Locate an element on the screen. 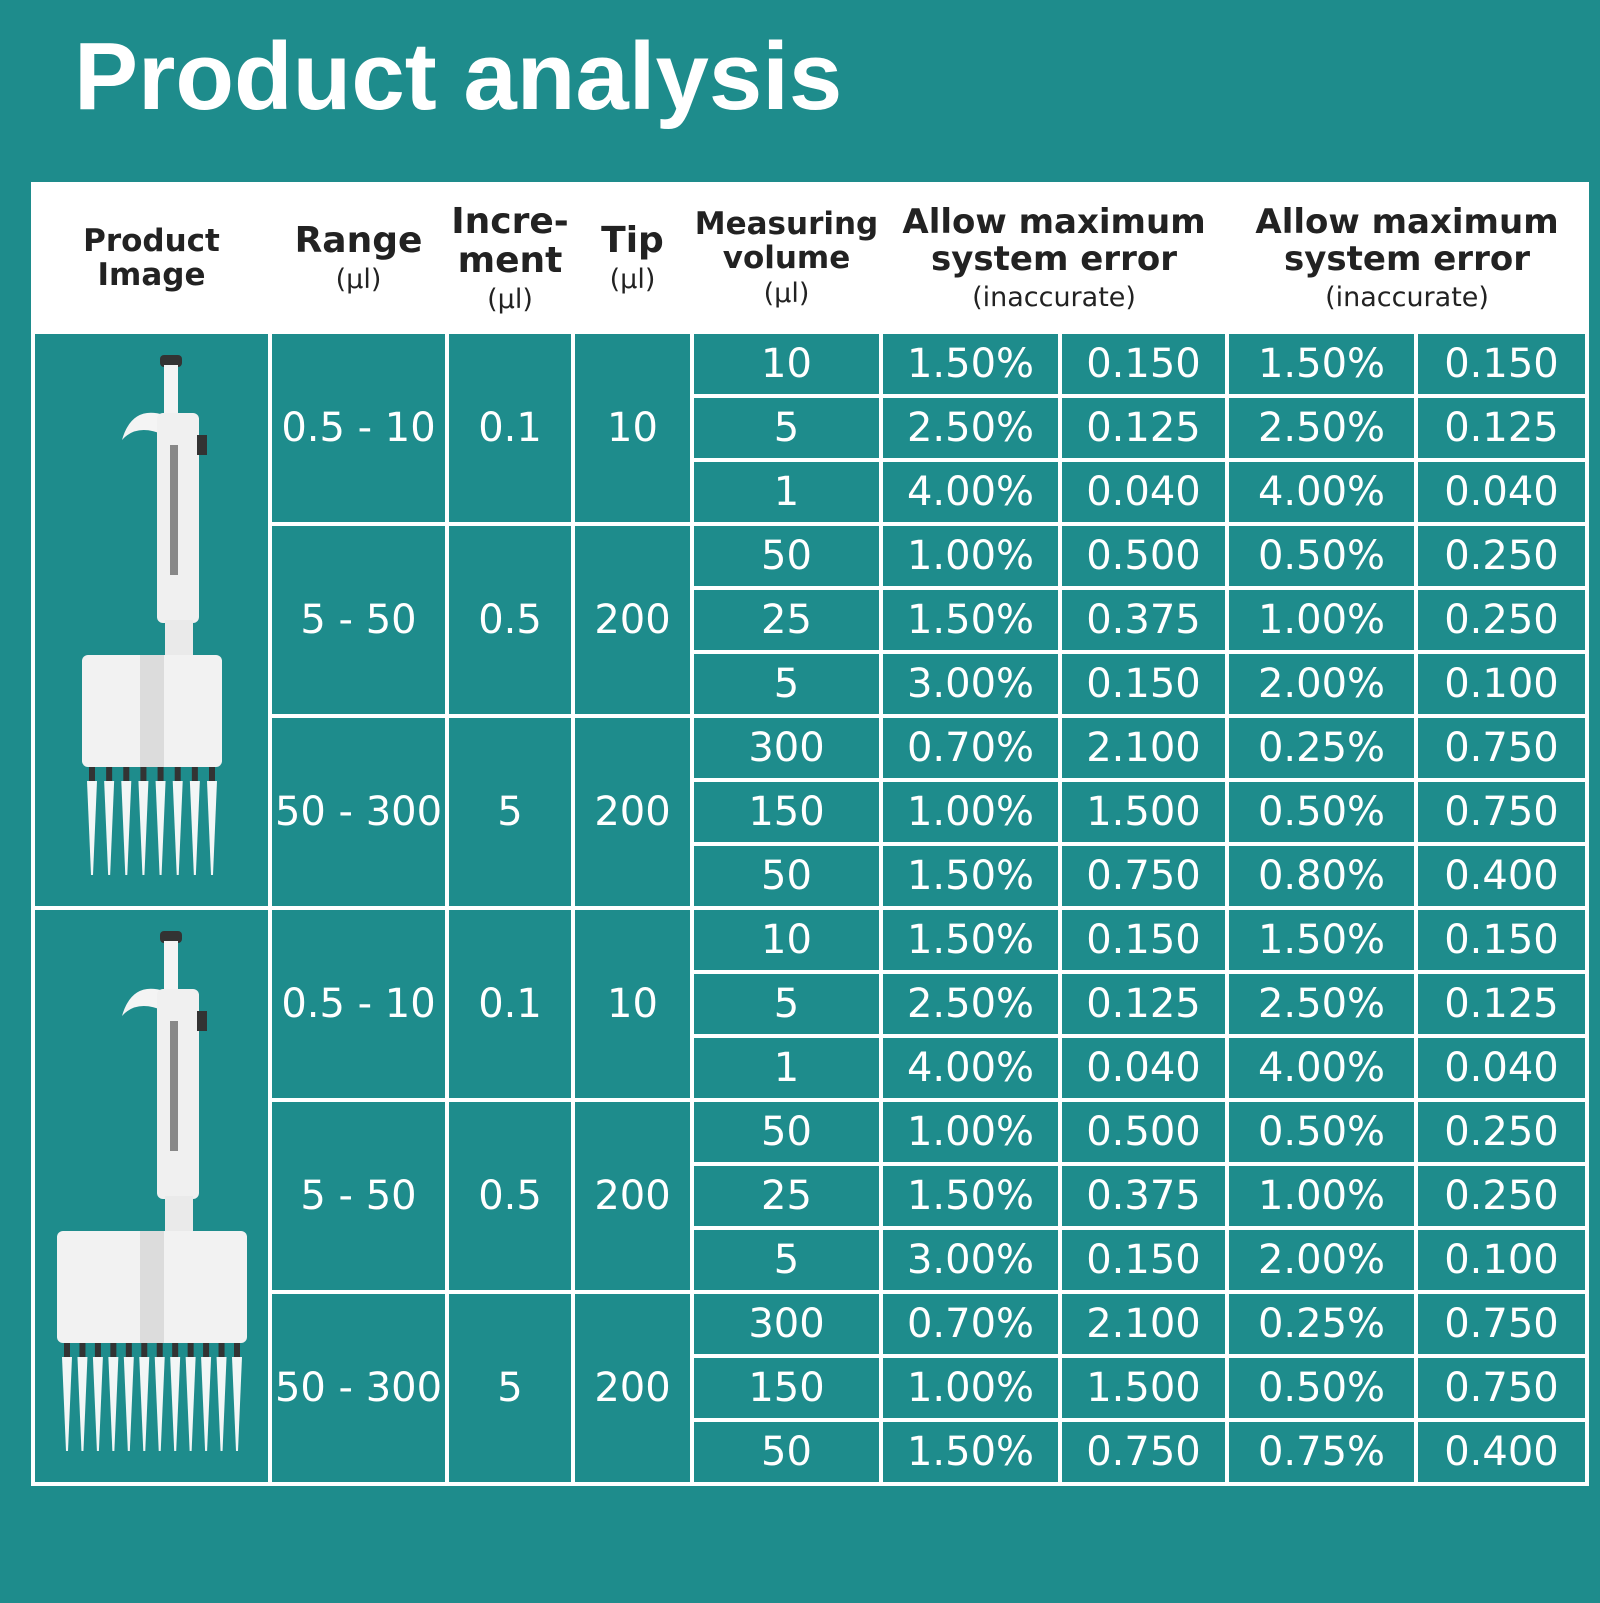 The height and width of the screenshot is (1603, 1600). header-label: Measuring volume is located at coordinates (786, 241).